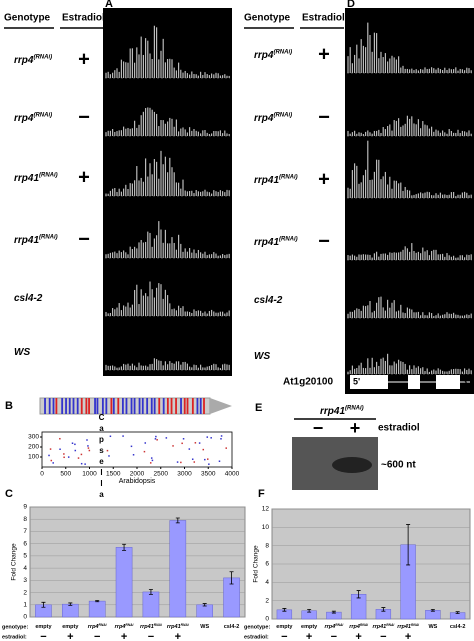 This screenshot has width=474, height=641. I want to click on y-tick-label: 7, so click(25, 531).